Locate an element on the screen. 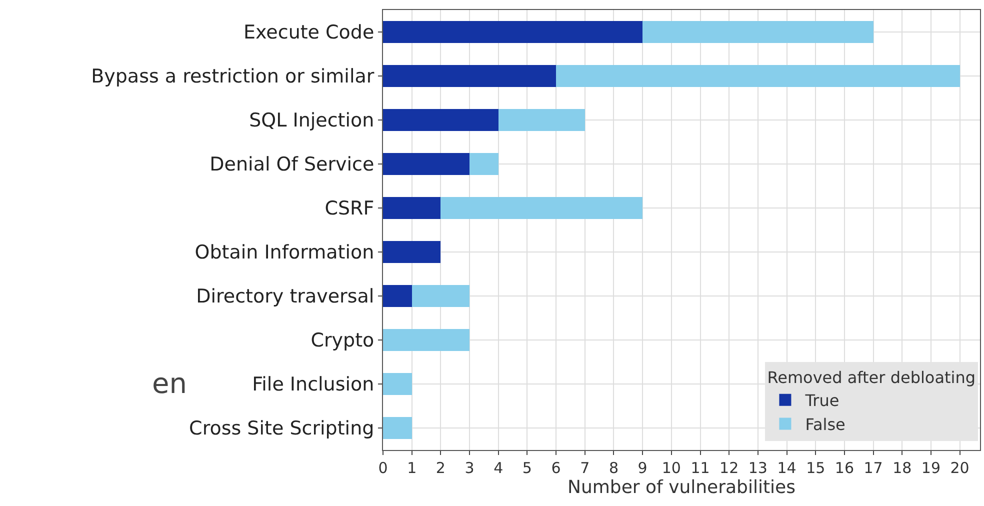 The image size is (984, 506). x-tick-label: 4 is located at coordinates (499, 468).